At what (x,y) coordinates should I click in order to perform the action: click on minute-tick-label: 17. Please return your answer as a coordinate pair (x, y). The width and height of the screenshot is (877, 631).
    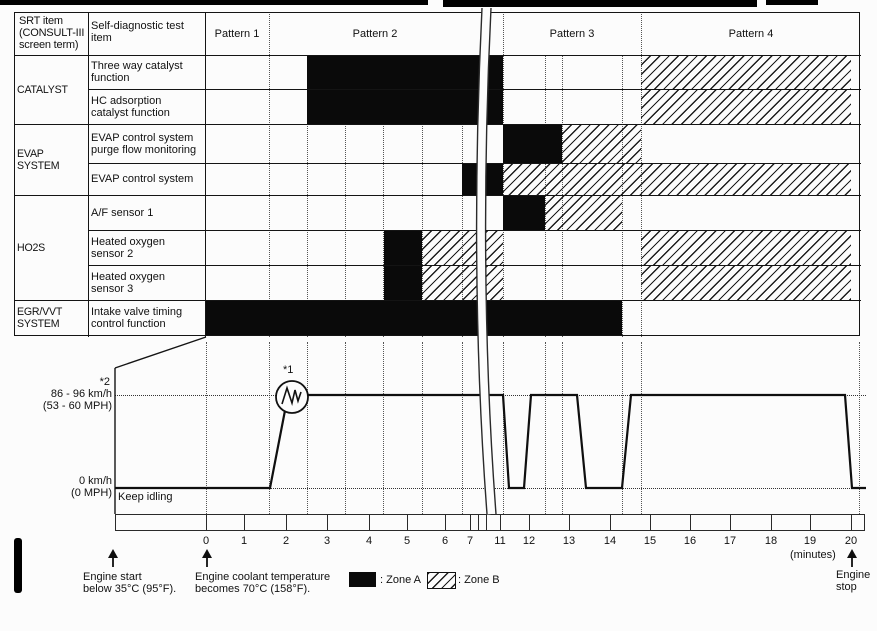
    Looking at the image, I should click on (730, 541).